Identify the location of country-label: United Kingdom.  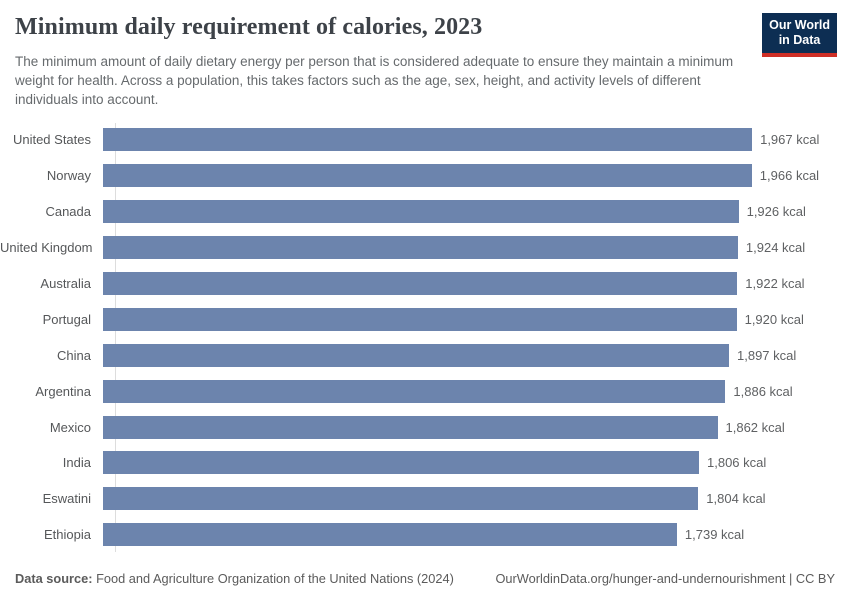
(46, 248).